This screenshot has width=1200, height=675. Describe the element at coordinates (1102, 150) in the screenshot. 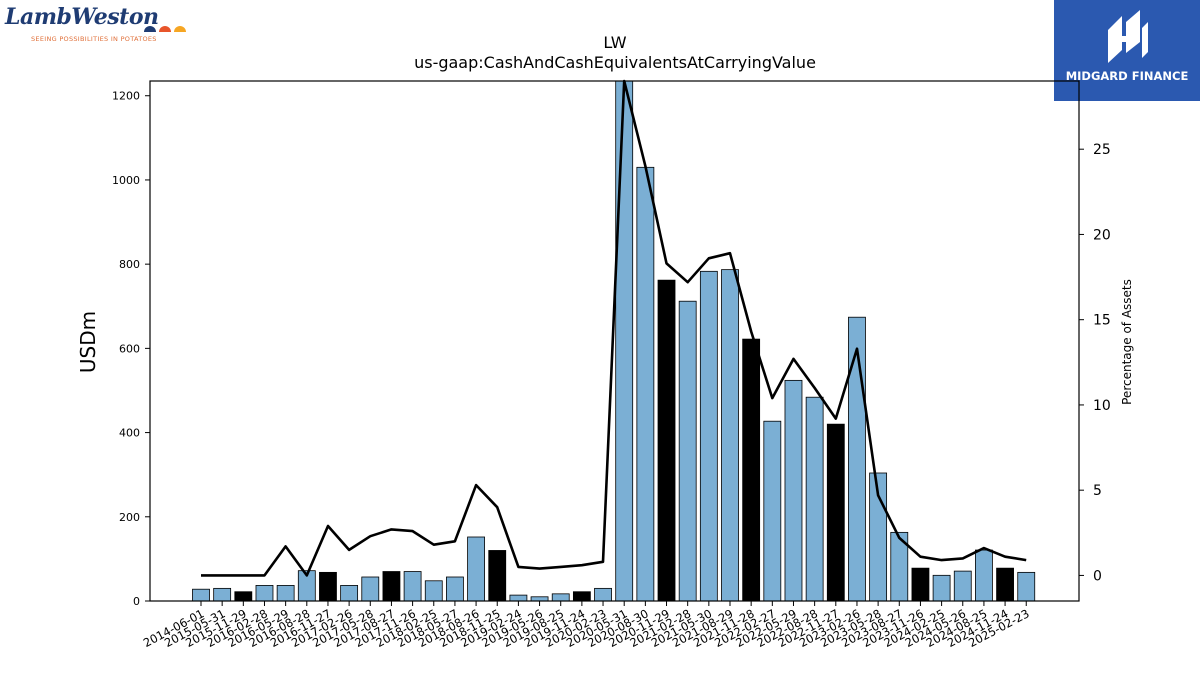

I see `y2-tick-label: 25` at that location.